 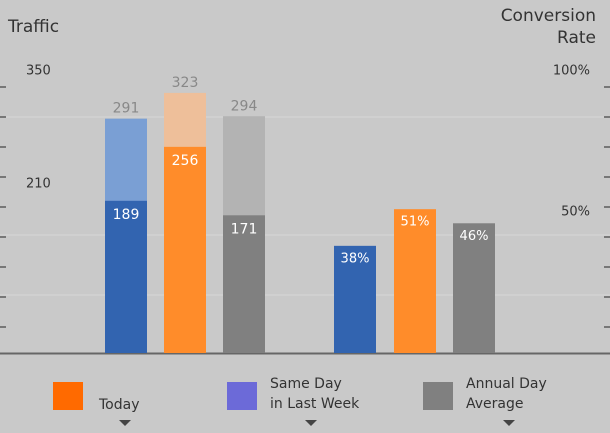 What do you see at coordinates (126, 109) in the screenshot?
I see `value-label: 291` at bounding box center [126, 109].